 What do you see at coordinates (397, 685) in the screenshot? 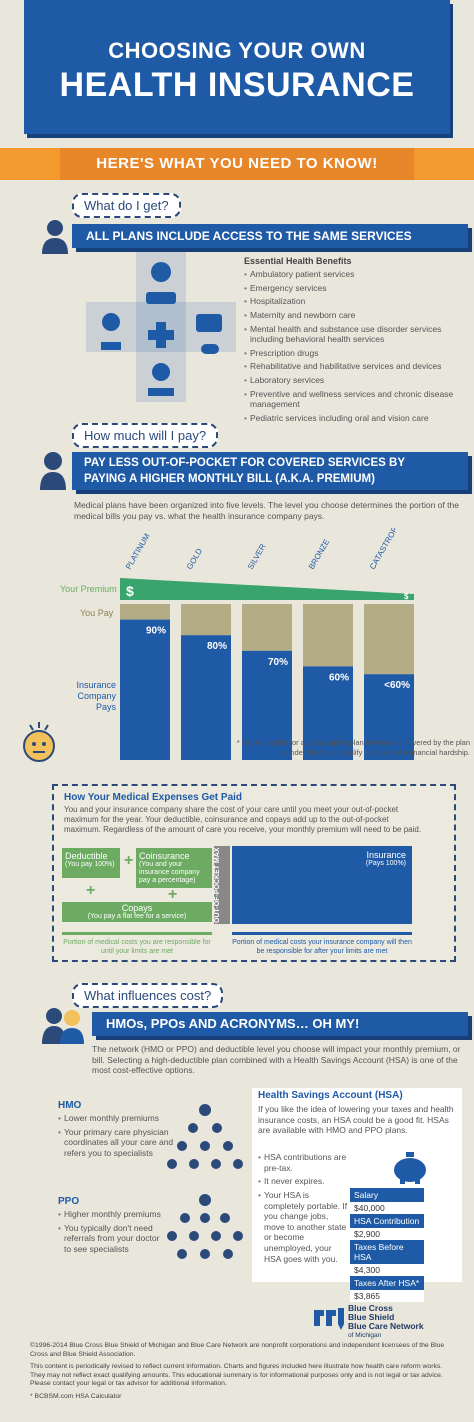
I see `value-label: <60%` at bounding box center [397, 685].